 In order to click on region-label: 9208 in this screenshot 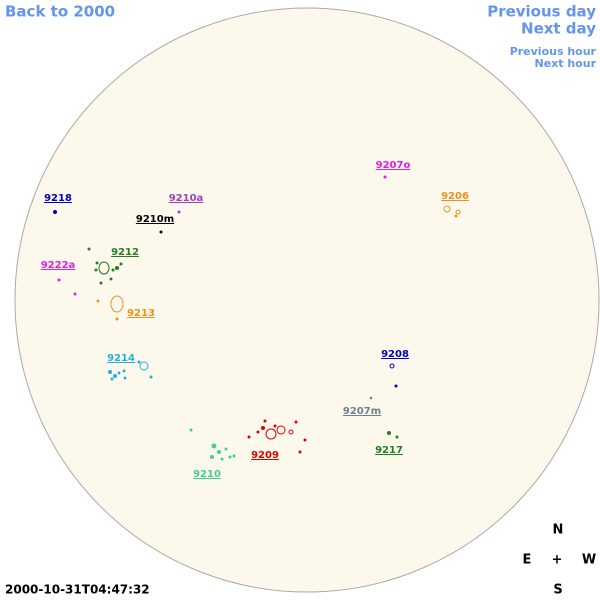, I will do `click(395, 354)`.